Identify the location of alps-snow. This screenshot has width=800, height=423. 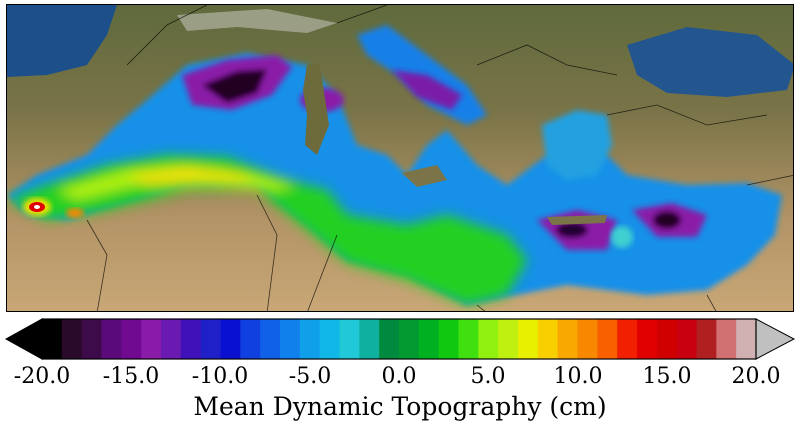
(257, 21).